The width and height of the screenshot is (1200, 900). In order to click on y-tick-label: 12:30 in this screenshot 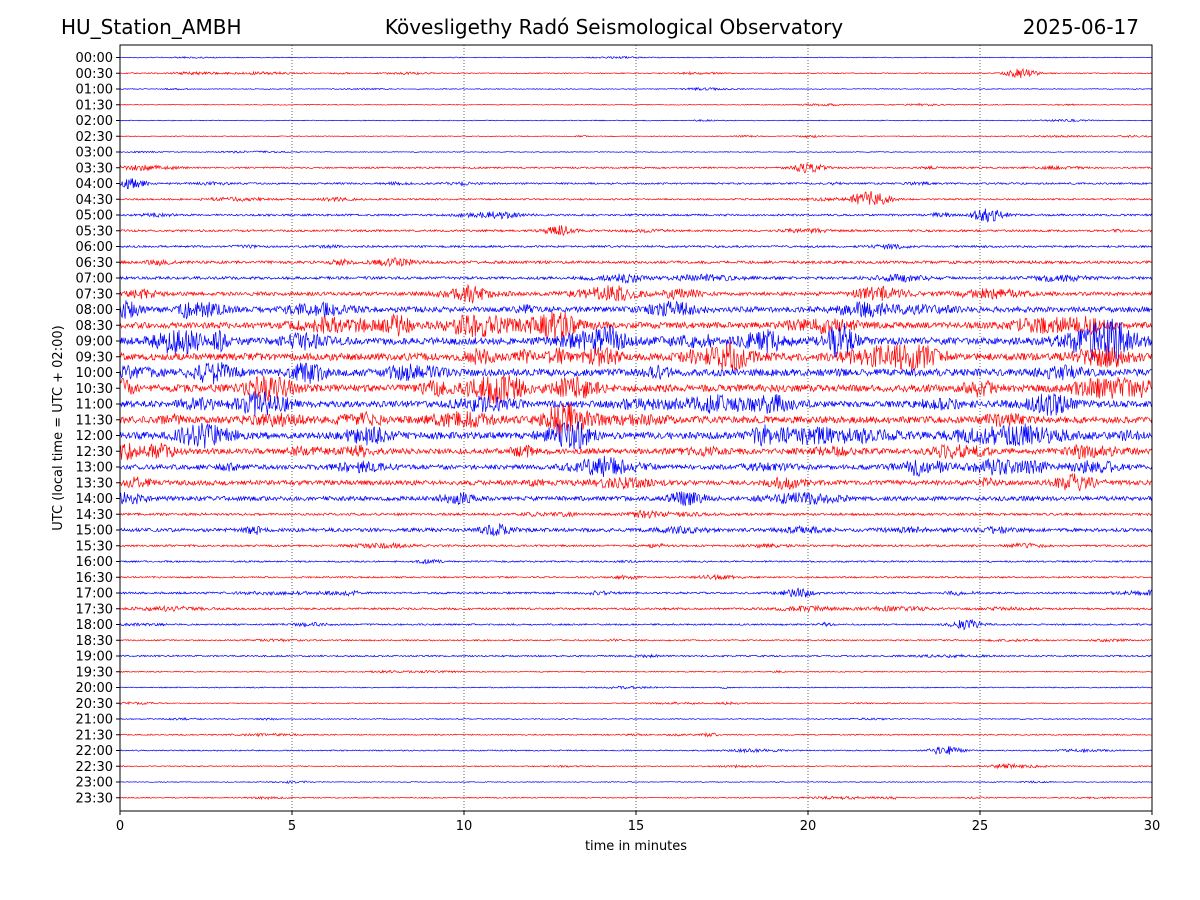, I will do `click(94, 452)`.